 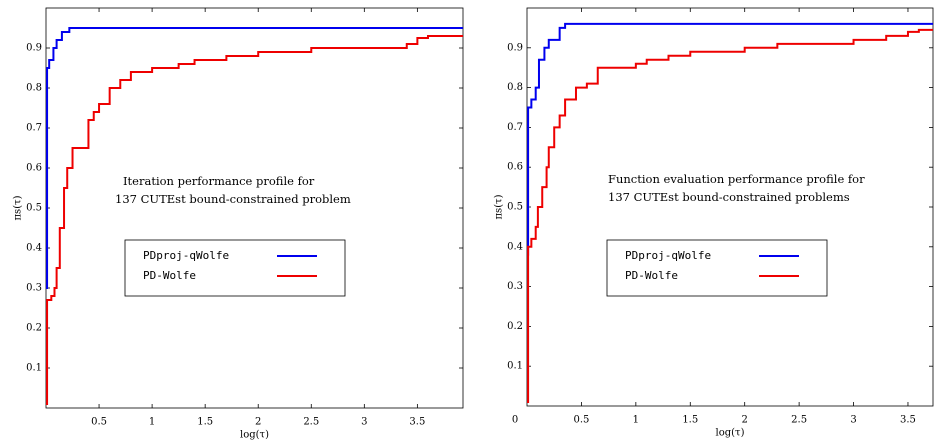 What do you see at coordinates (219, 181) in the screenshot?
I see `annotation: Iteration performance profile for` at bounding box center [219, 181].